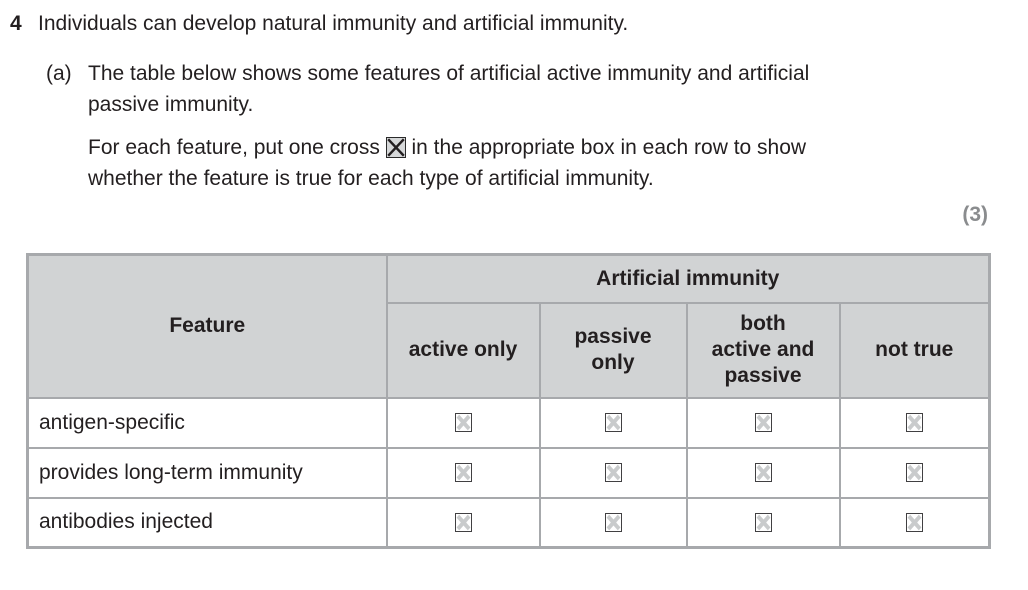 The height and width of the screenshot is (590, 1028). I want to click on answer-checkbox-antigen-specific-both, so click(763, 423).